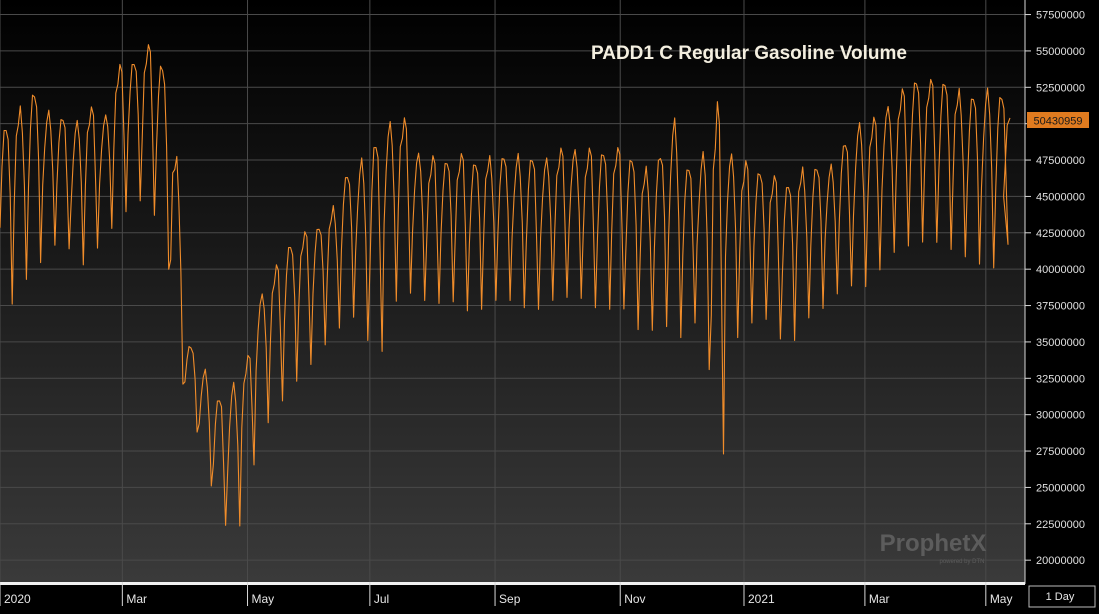 This screenshot has height=614, width=1099. I want to click on y-tick-label: 37500000, so click(1060, 307).